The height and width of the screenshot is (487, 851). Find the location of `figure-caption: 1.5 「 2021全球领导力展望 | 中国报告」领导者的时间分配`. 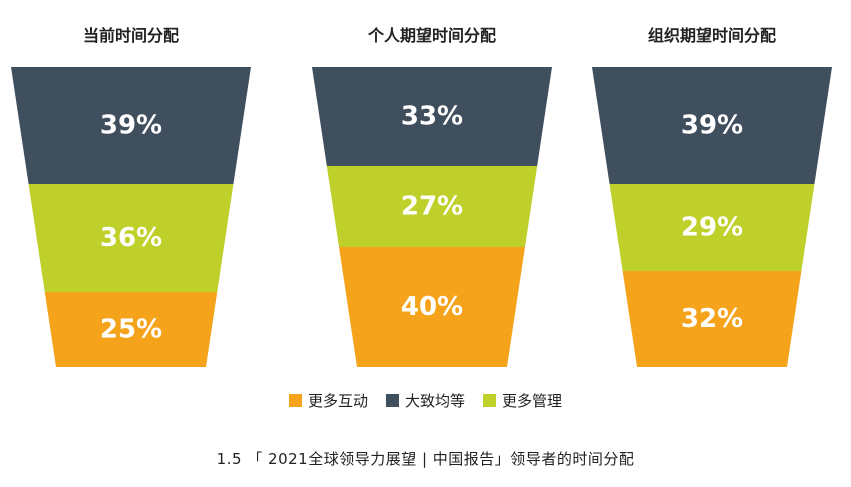

figure-caption: 1.5 「 2021全球领导力展望 | 中国报告」领导者的时间分配 is located at coordinates (425, 459).